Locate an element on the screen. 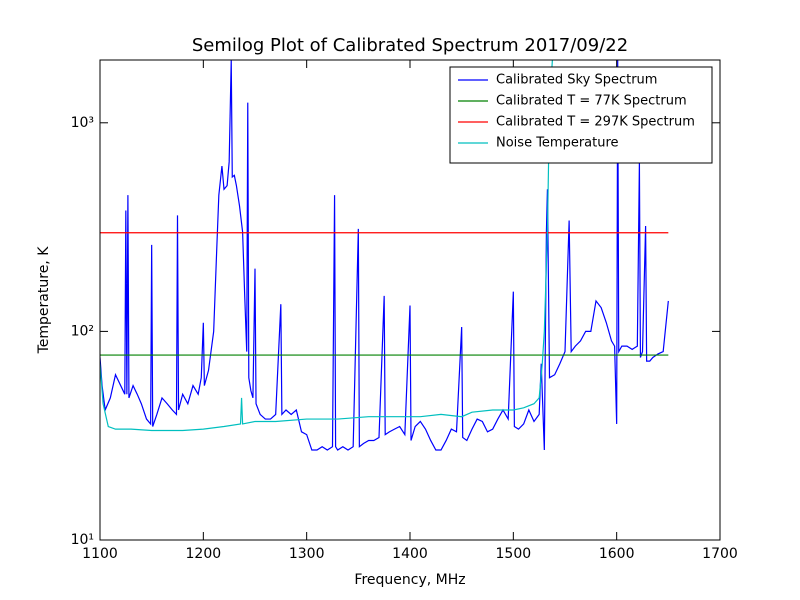 This screenshot has height=600, width=800. legend-label: Calibrated Sky Spectrum is located at coordinates (576, 80).